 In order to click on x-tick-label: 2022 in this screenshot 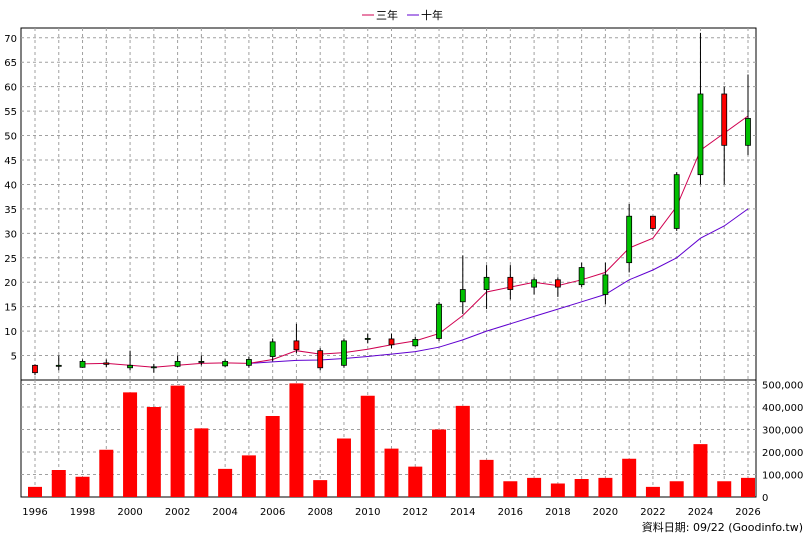, I will do `click(652, 512)`.